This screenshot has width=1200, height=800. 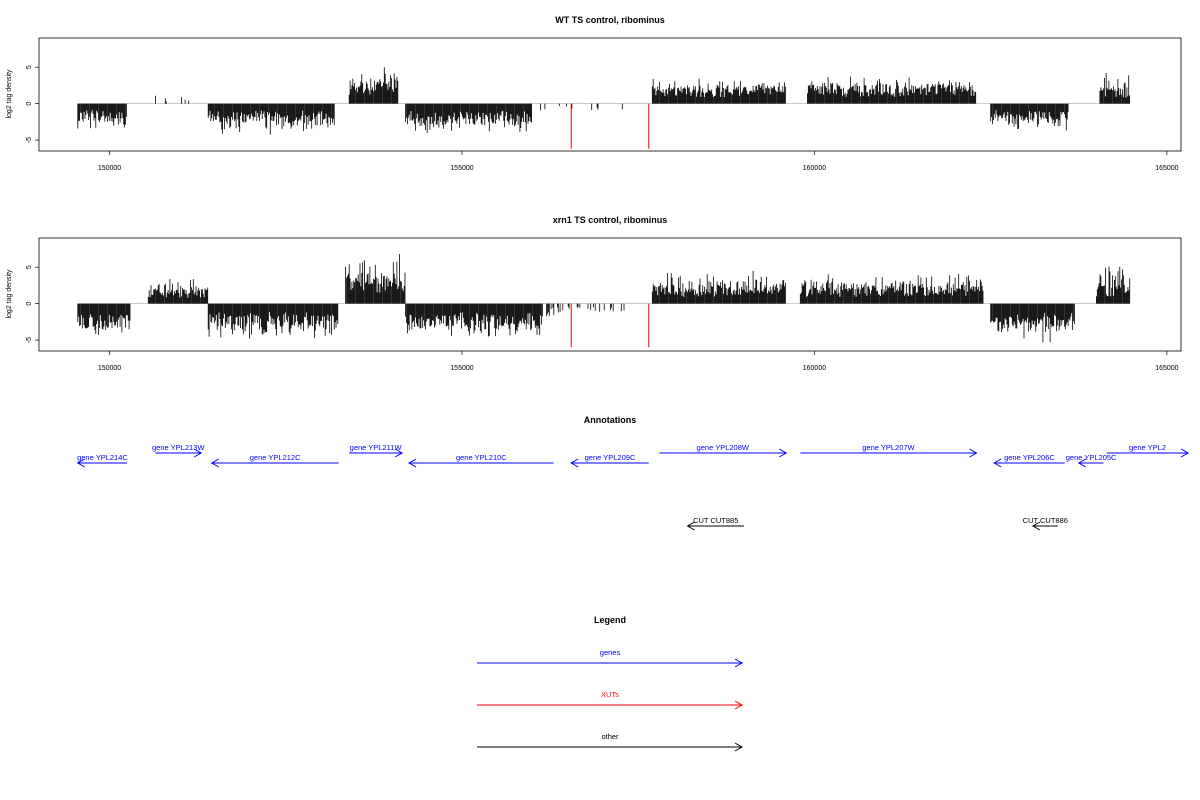 What do you see at coordinates (610, 652) in the screenshot?
I see `legend-label: genes` at bounding box center [610, 652].